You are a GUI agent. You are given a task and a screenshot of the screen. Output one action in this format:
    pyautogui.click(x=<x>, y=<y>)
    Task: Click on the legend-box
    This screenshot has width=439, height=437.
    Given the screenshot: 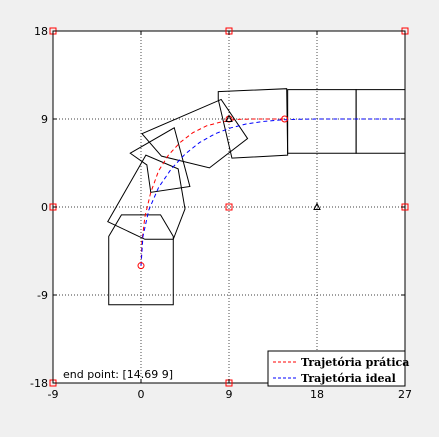 What is the action you would take?
    pyautogui.click(x=336, y=368)
    